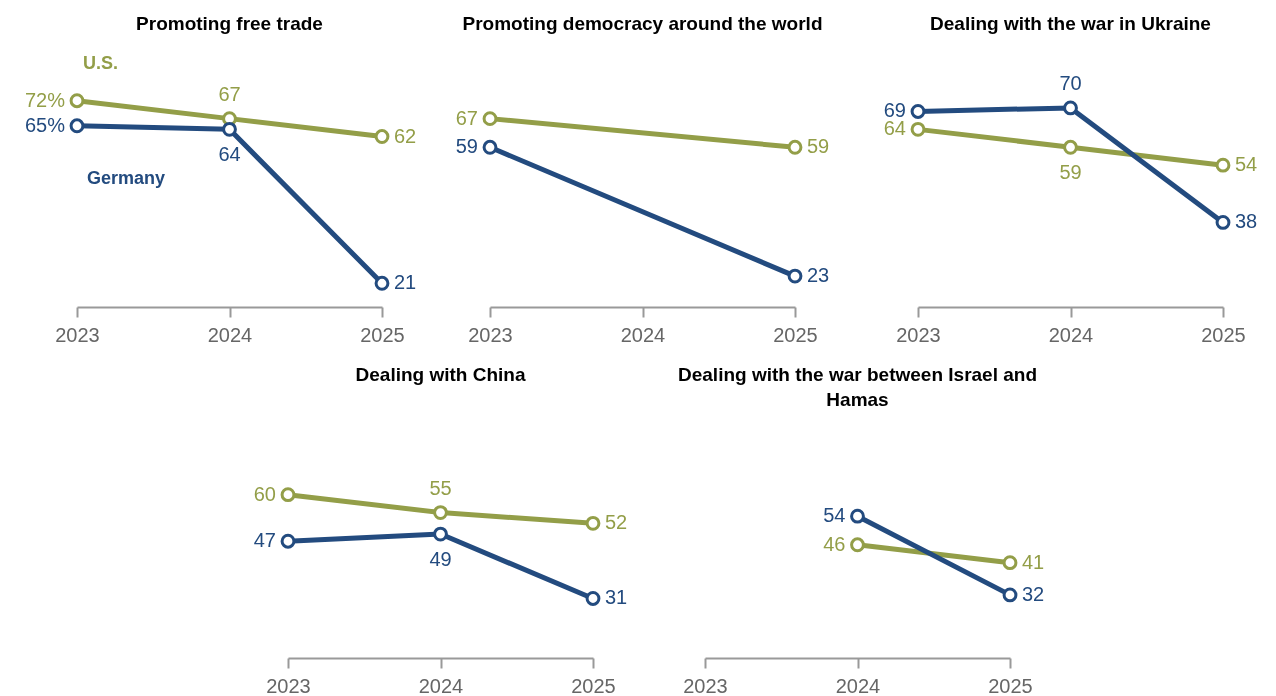 The height and width of the screenshot is (696, 1276). What do you see at coordinates (440, 487) in the screenshot?
I see `data-label: 55` at bounding box center [440, 487].